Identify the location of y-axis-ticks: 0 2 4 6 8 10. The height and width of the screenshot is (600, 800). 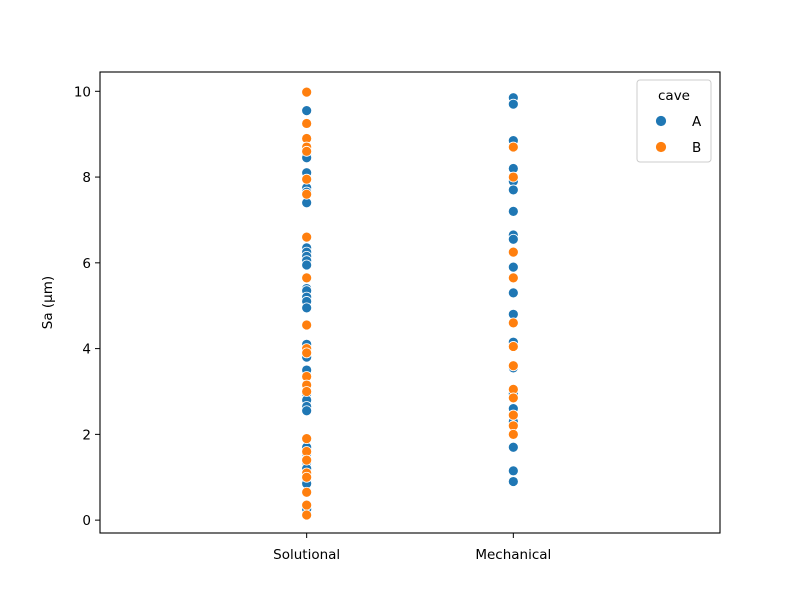
(87, 306).